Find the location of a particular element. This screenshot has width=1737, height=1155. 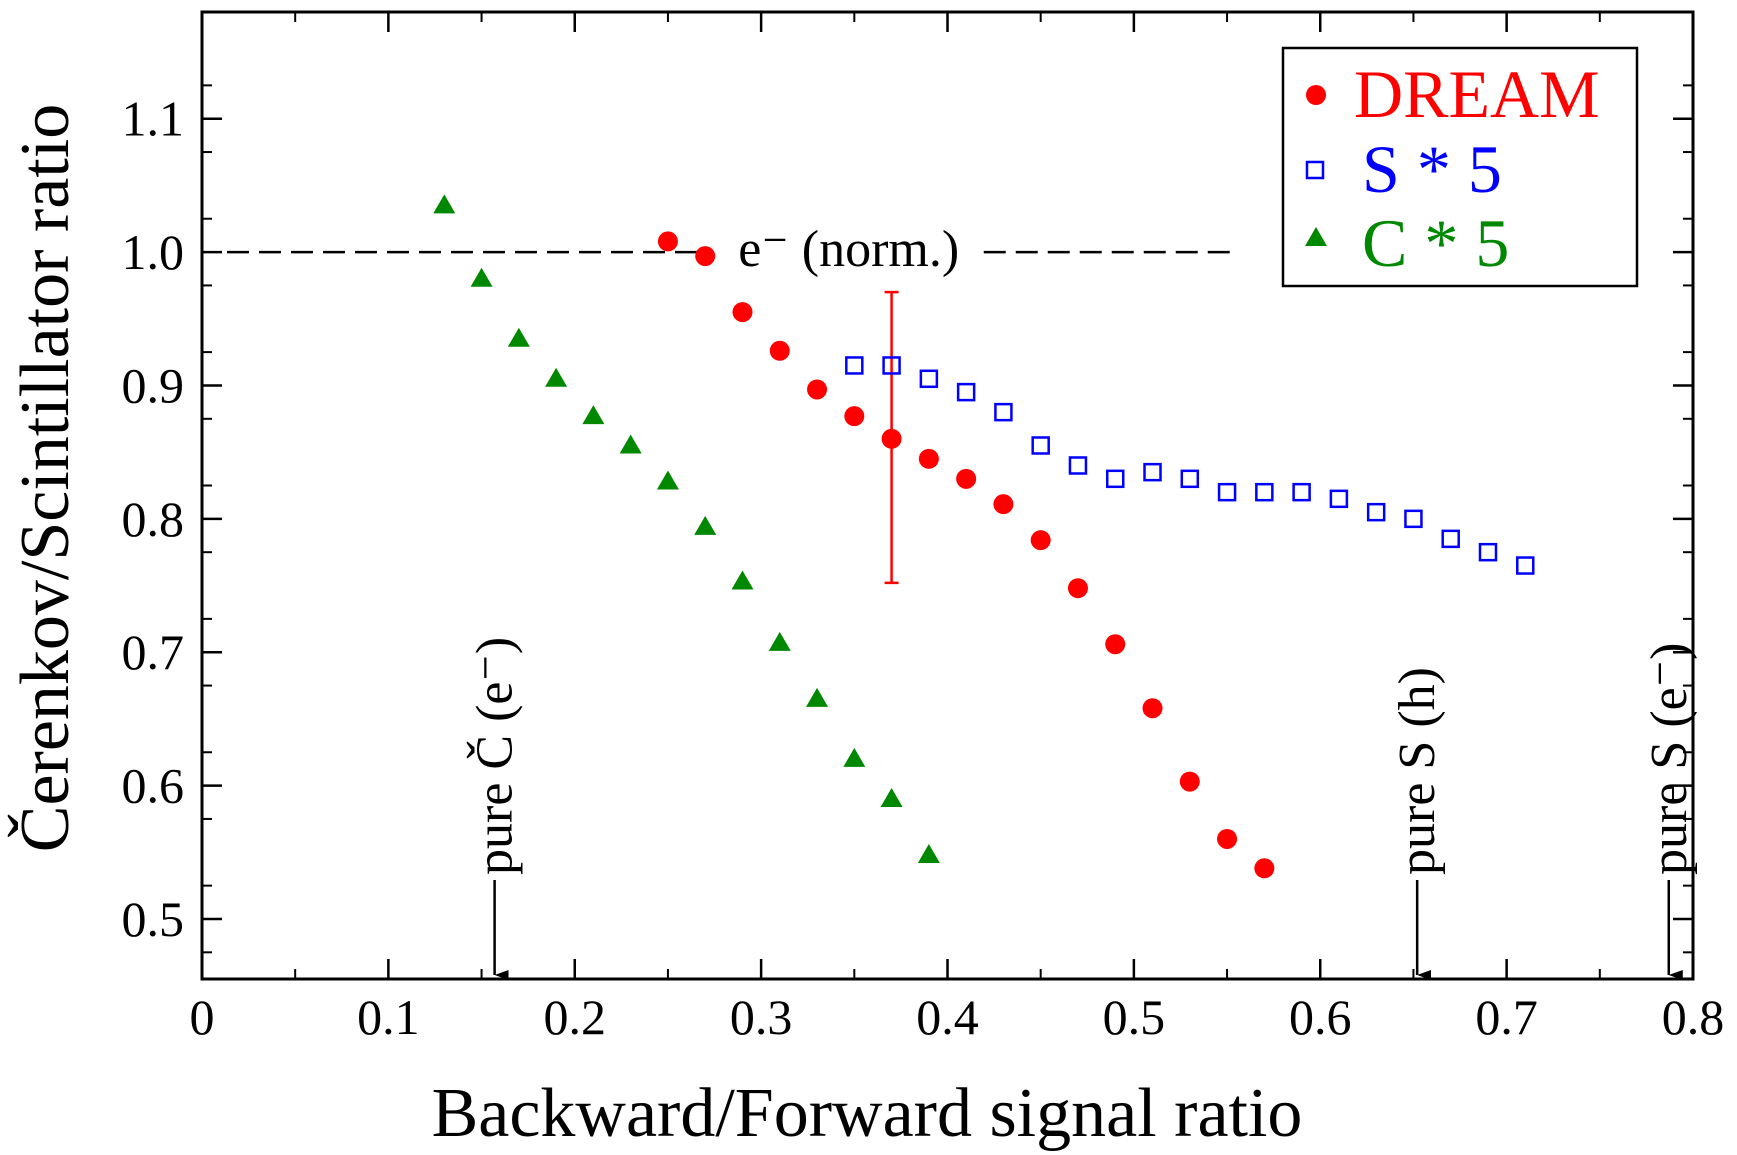

x-tick-label: 0.5 is located at coordinates (1134, 1017).